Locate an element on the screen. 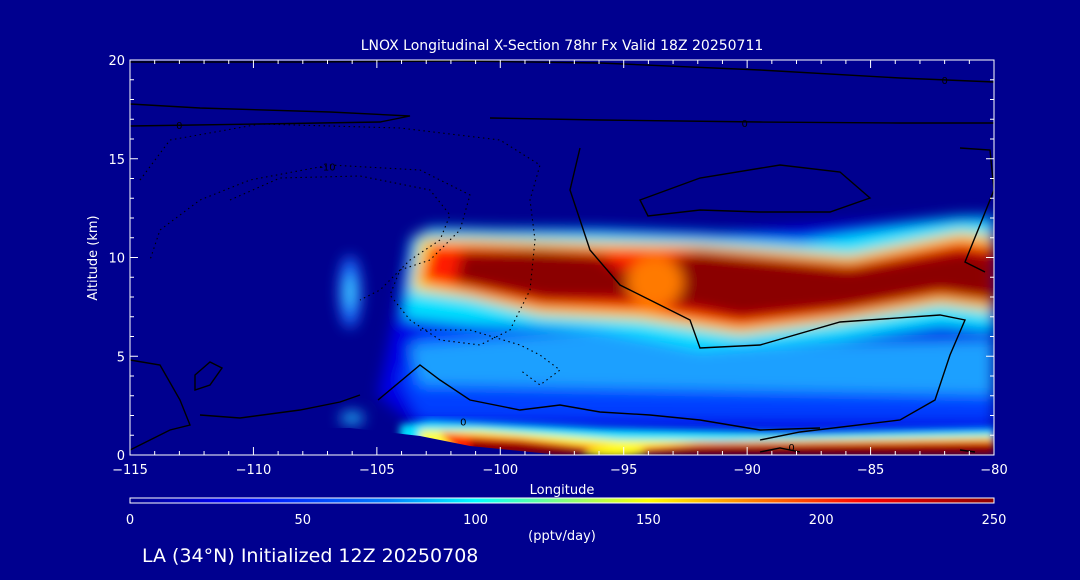 This screenshot has height=580, width=1080. x-tick-label: −95 is located at coordinates (623, 470).